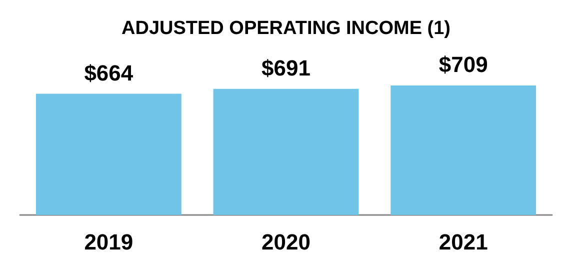 The width and height of the screenshot is (572, 280). What do you see at coordinates (286, 67) in the screenshot?
I see `data-label: $691` at bounding box center [286, 67].